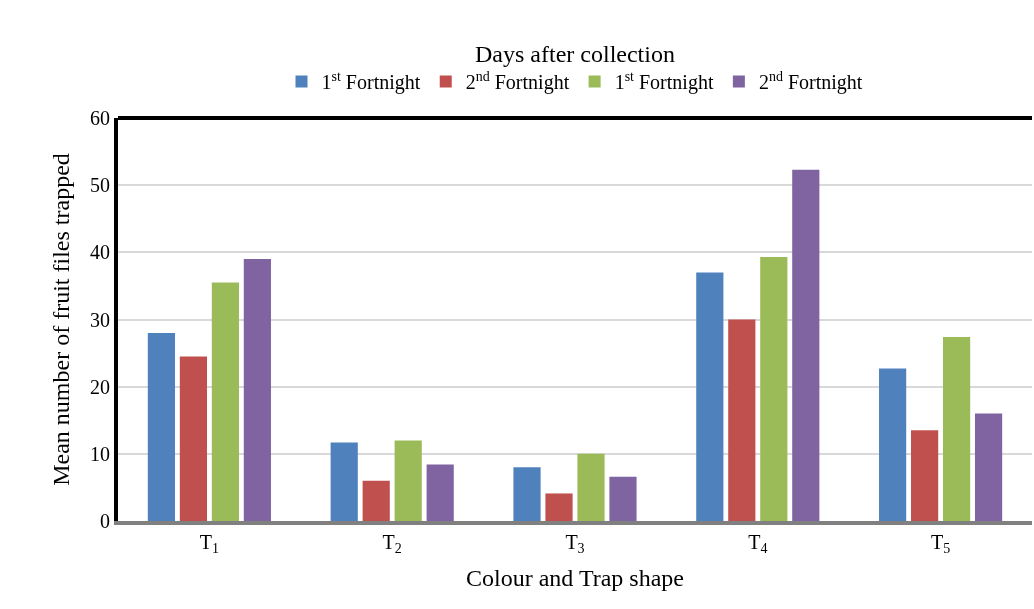 This screenshot has width=1034, height=609. What do you see at coordinates (100, 319) in the screenshot?
I see `y-tick-label: 30` at bounding box center [100, 319].